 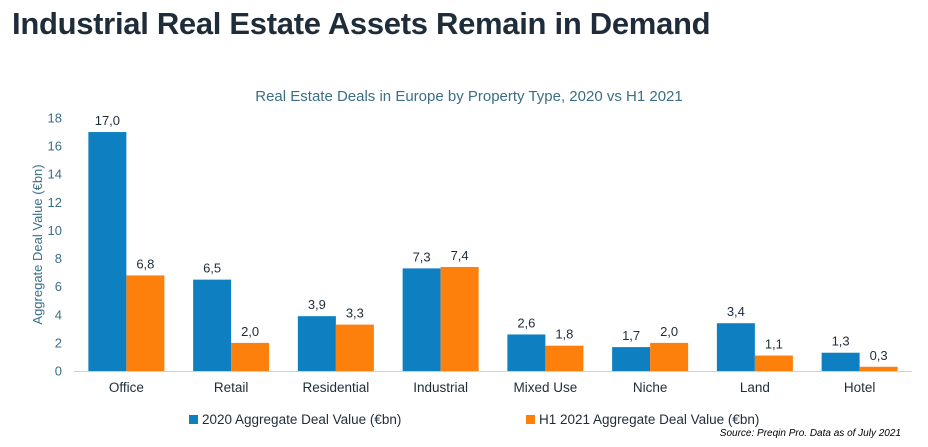 What do you see at coordinates (774, 344) in the screenshot?
I see `data-label: 1,1` at bounding box center [774, 344].